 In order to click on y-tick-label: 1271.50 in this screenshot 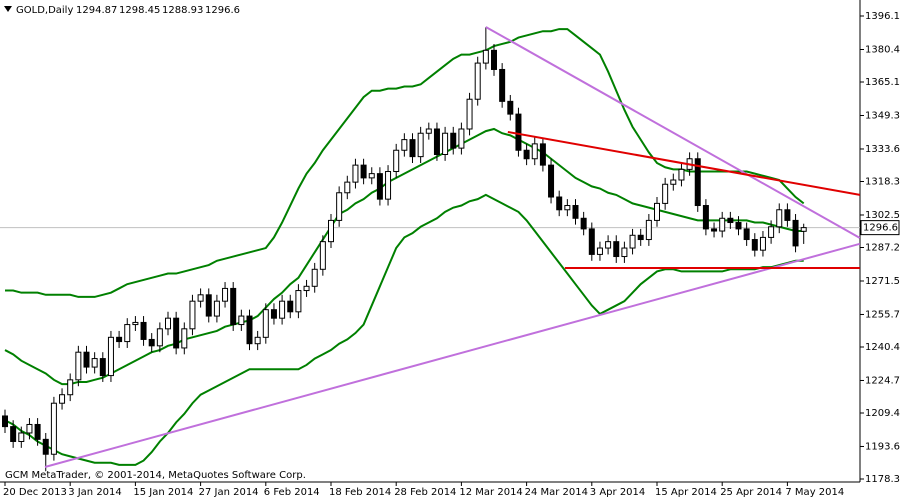, I will do `click(882, 281)`.